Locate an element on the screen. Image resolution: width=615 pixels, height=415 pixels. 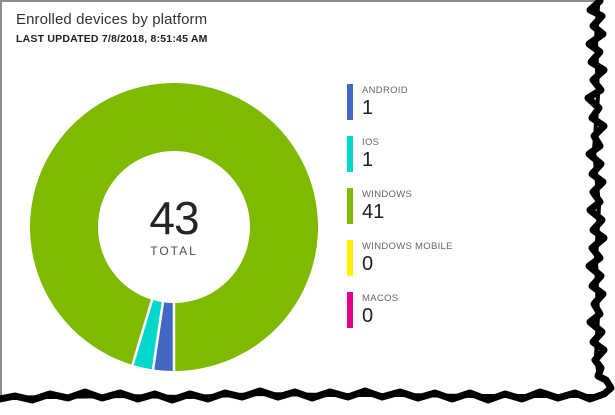
legend-item-windows-mobile: WINDOWS MOBILE 0 is located at coordinates (400, 258).